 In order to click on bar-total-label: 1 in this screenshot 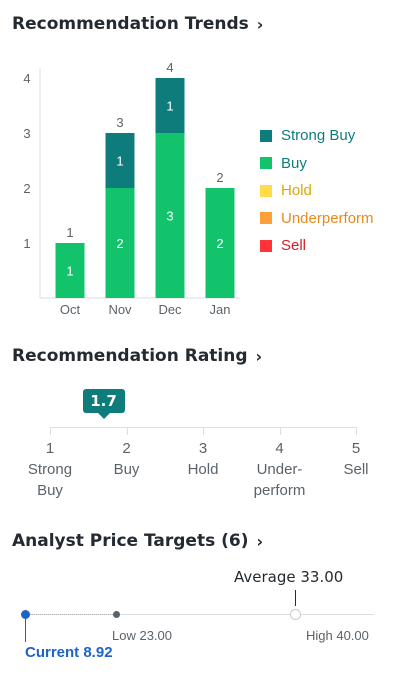, I will do `click(69, 232)`.